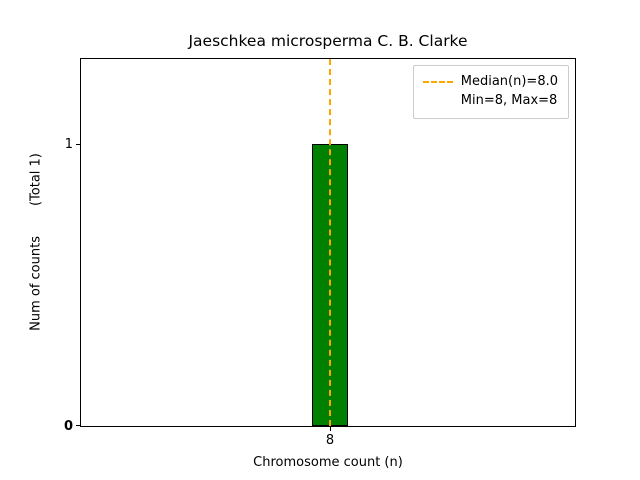 The width and height of the screenshot is (640, 480). Describe the element at coordinates (509, 100) in the screenshot. I see `legend-minmax-label: Min=8, Max=8` at that location.